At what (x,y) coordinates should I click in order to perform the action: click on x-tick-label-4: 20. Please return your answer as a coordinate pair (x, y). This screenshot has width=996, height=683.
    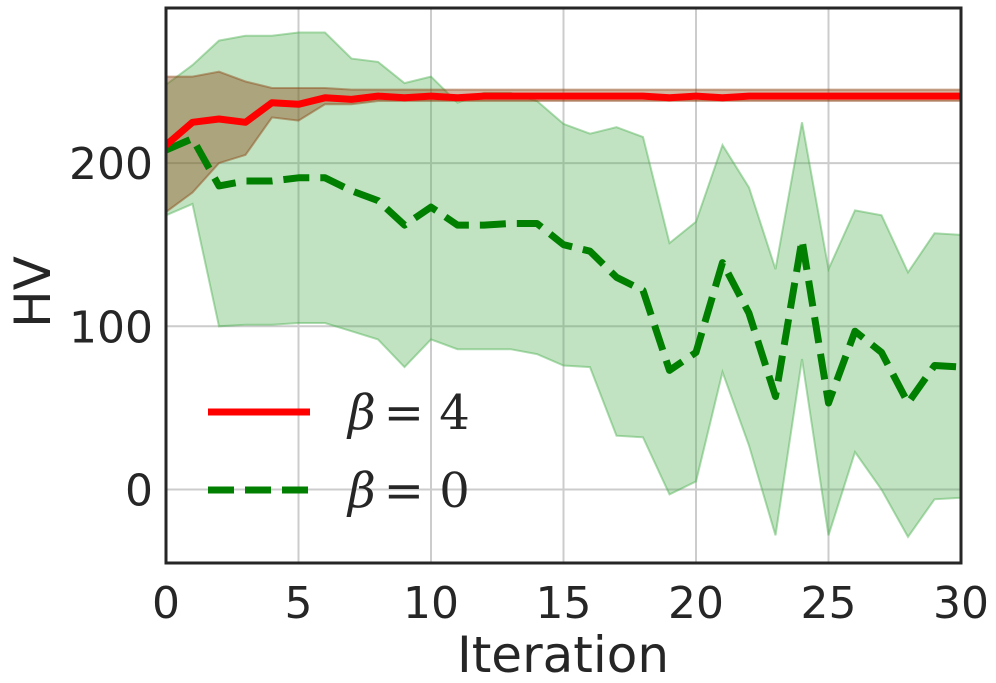
    Looking at the image, I should click on (696, 603).